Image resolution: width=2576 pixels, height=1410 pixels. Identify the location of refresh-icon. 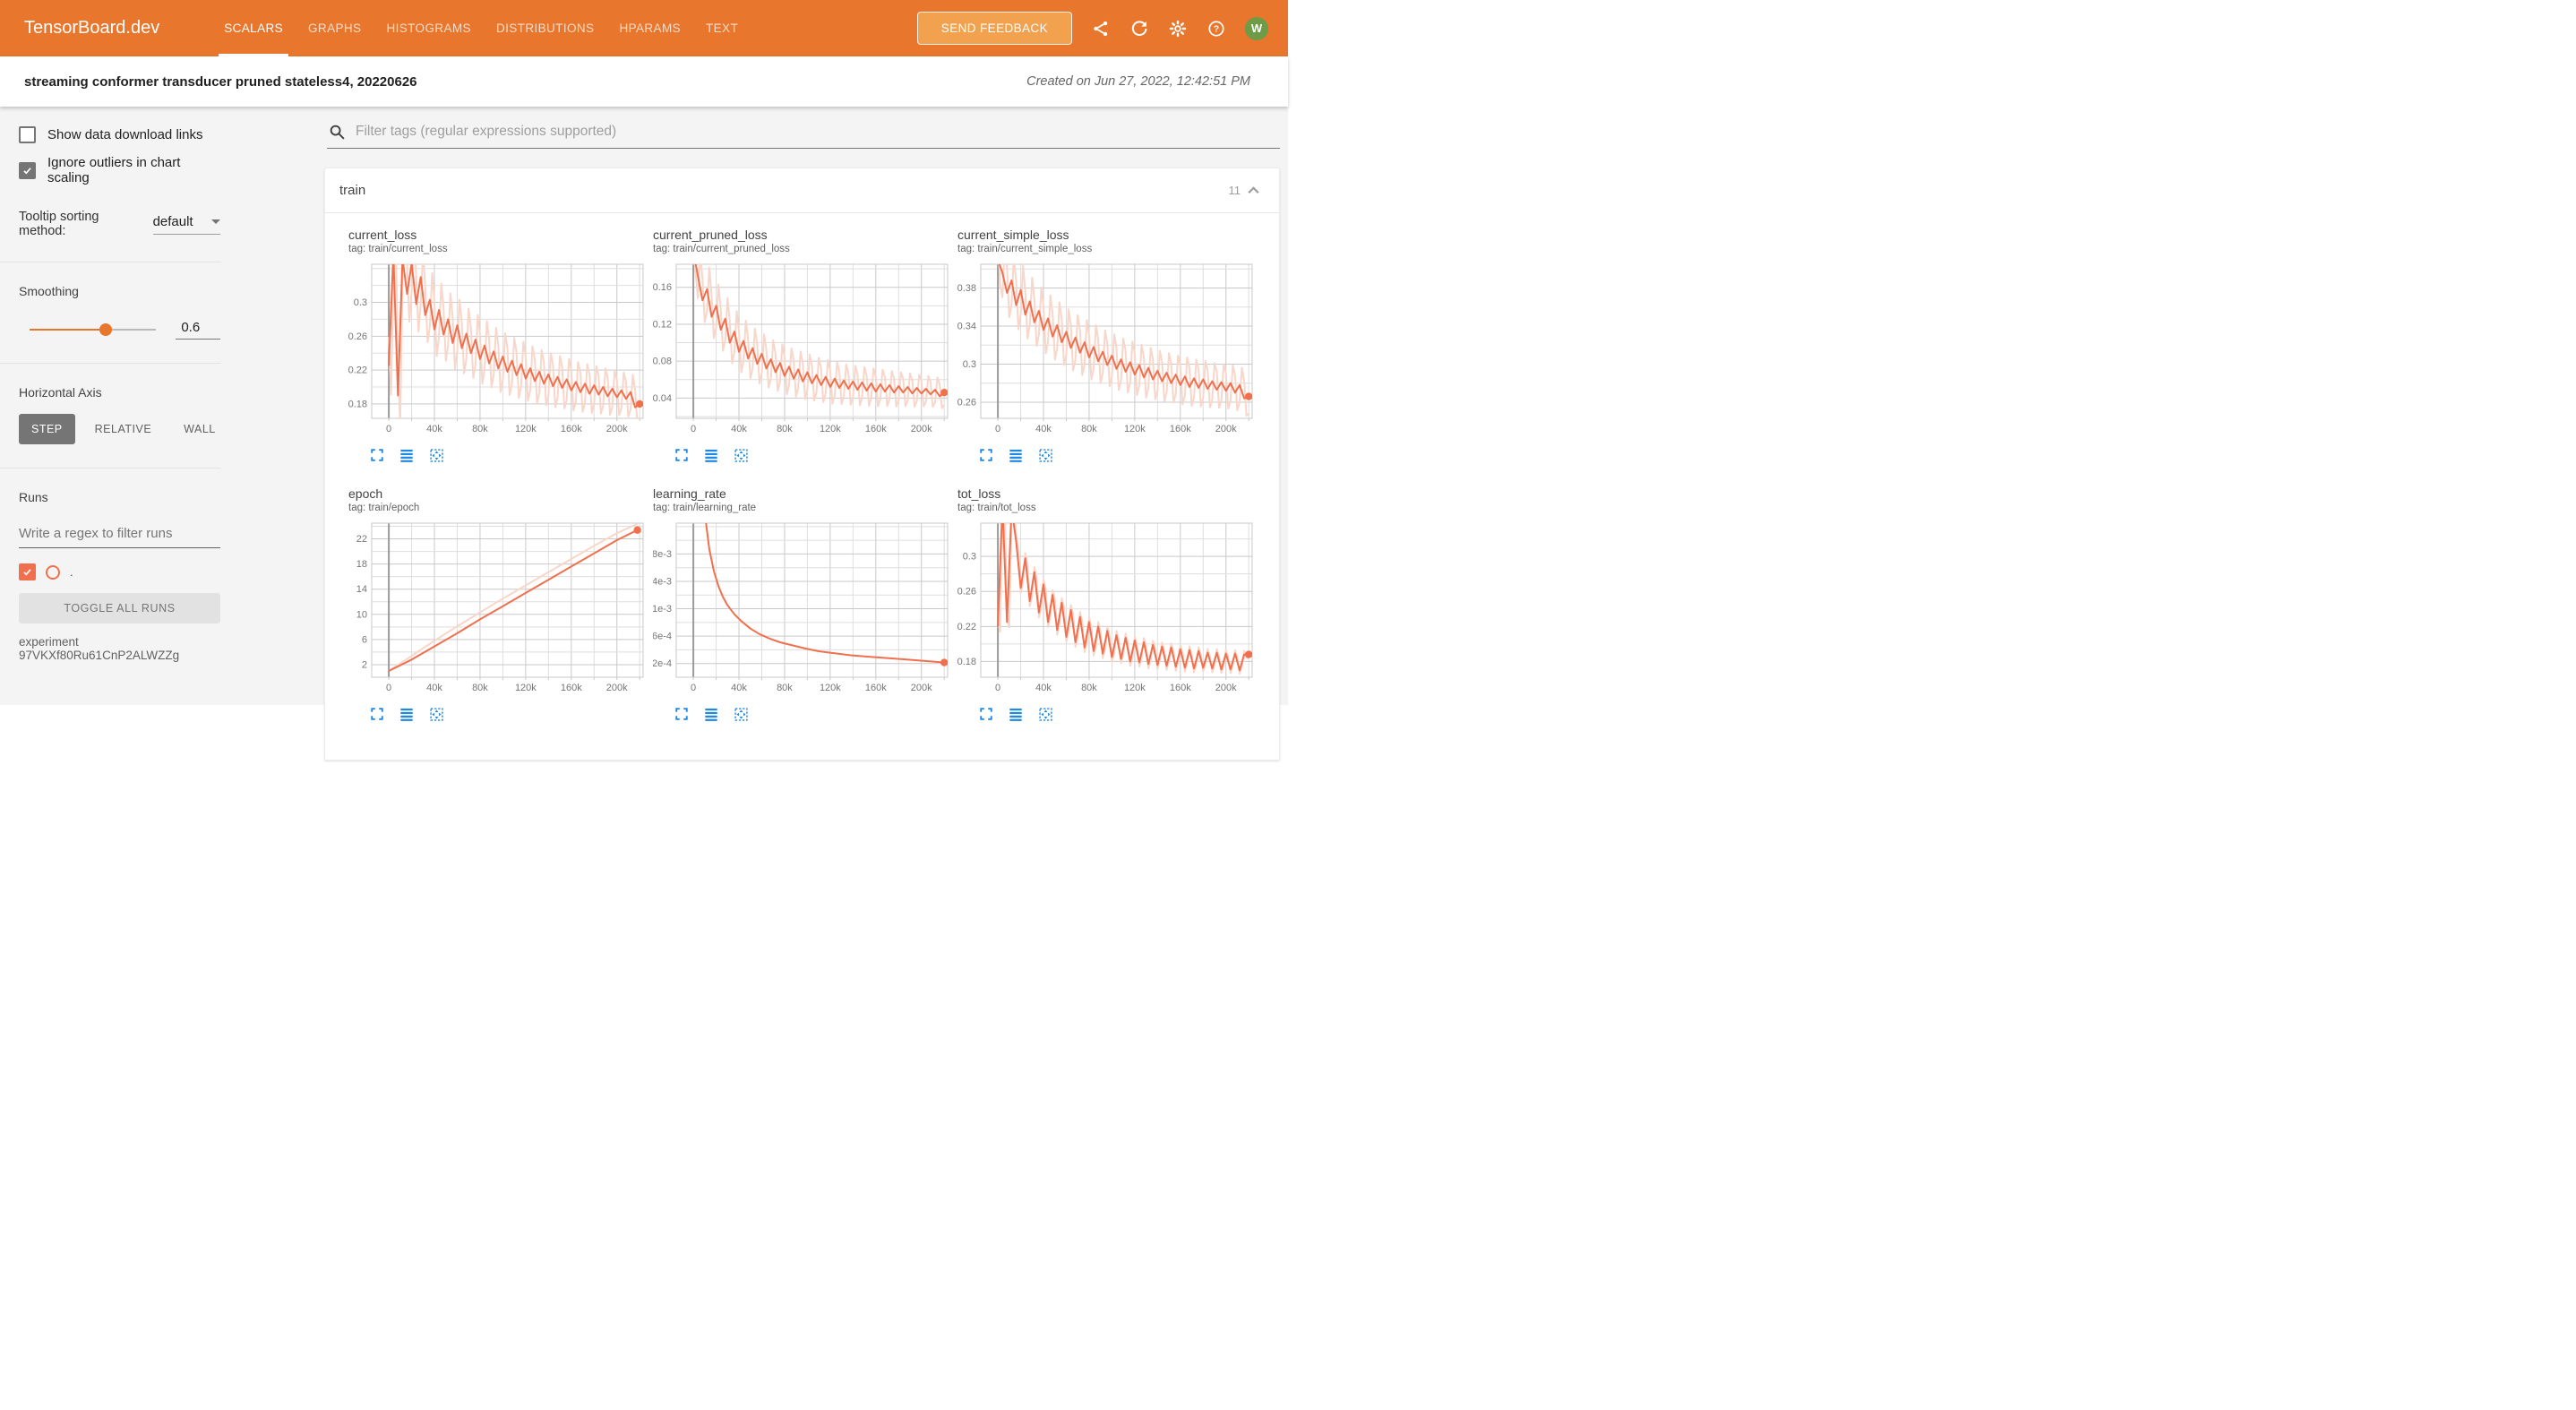
(1139, 29).